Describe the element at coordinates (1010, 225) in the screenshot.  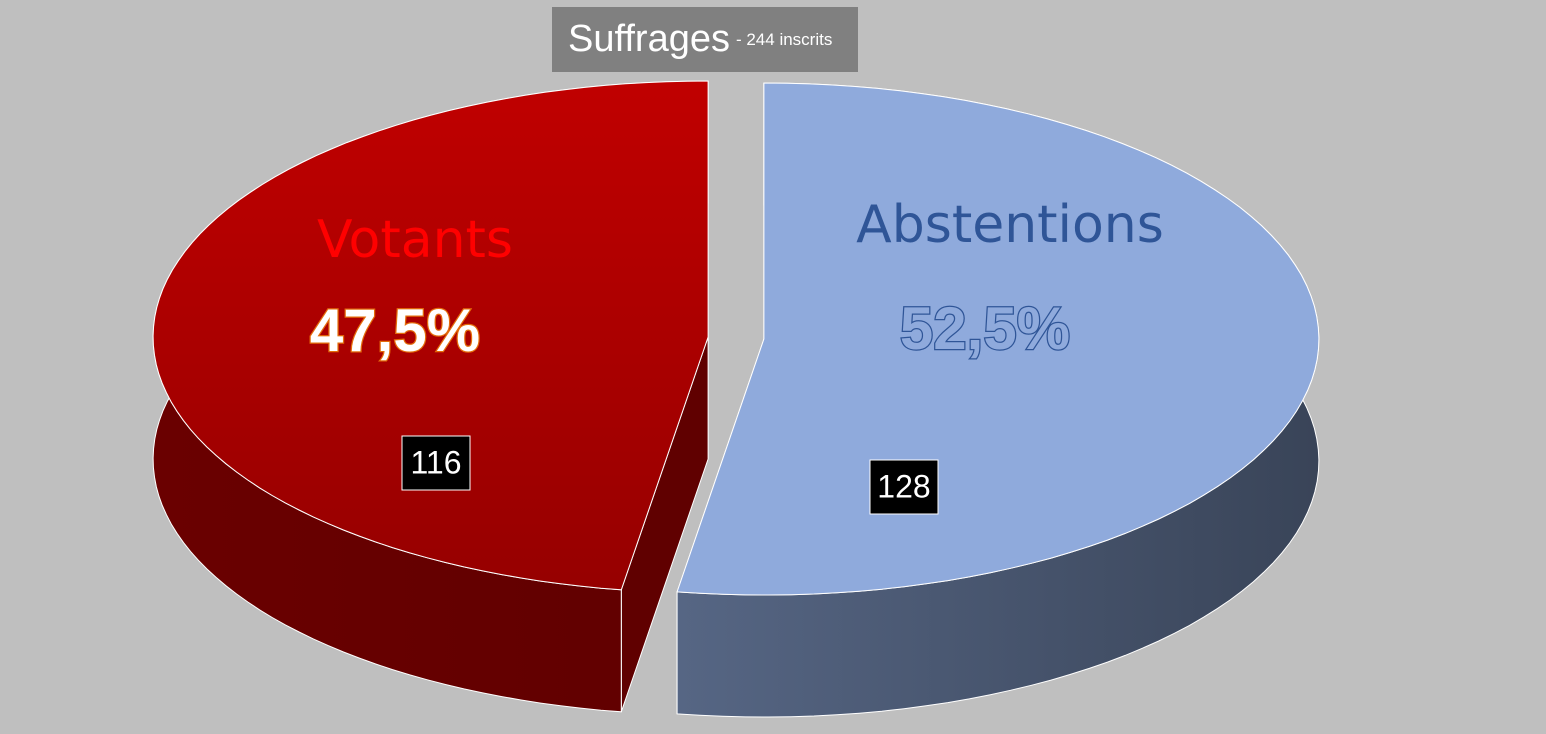
I see `category-label: Abstentions` at that location.